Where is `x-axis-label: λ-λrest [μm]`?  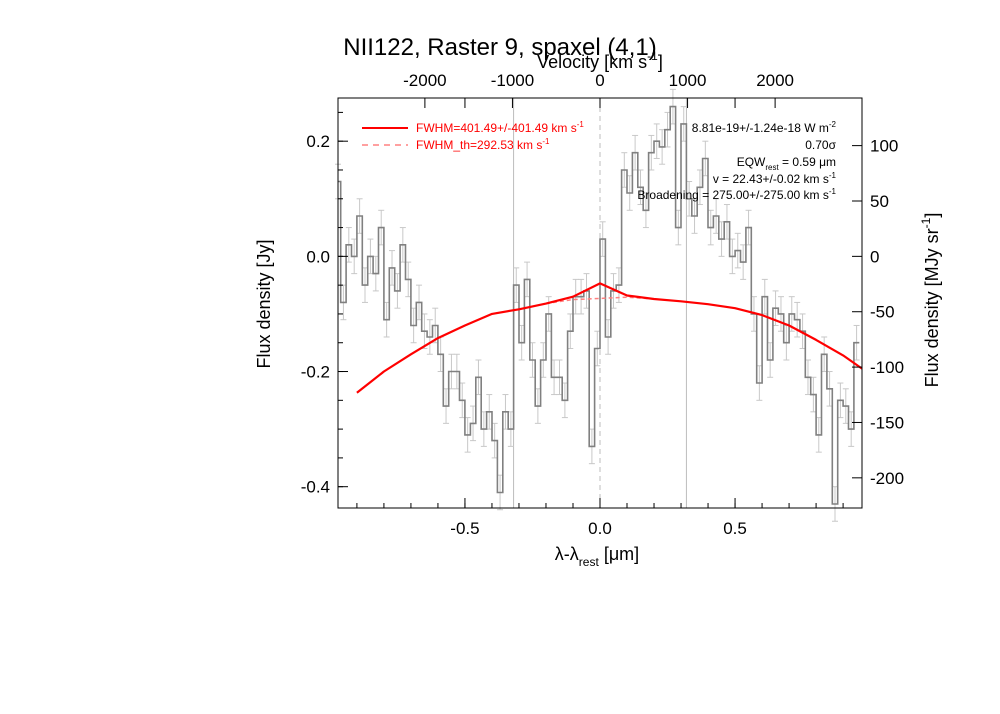
x-axis-label: λ-λrest [μm] is located at coordinates (597, 556).